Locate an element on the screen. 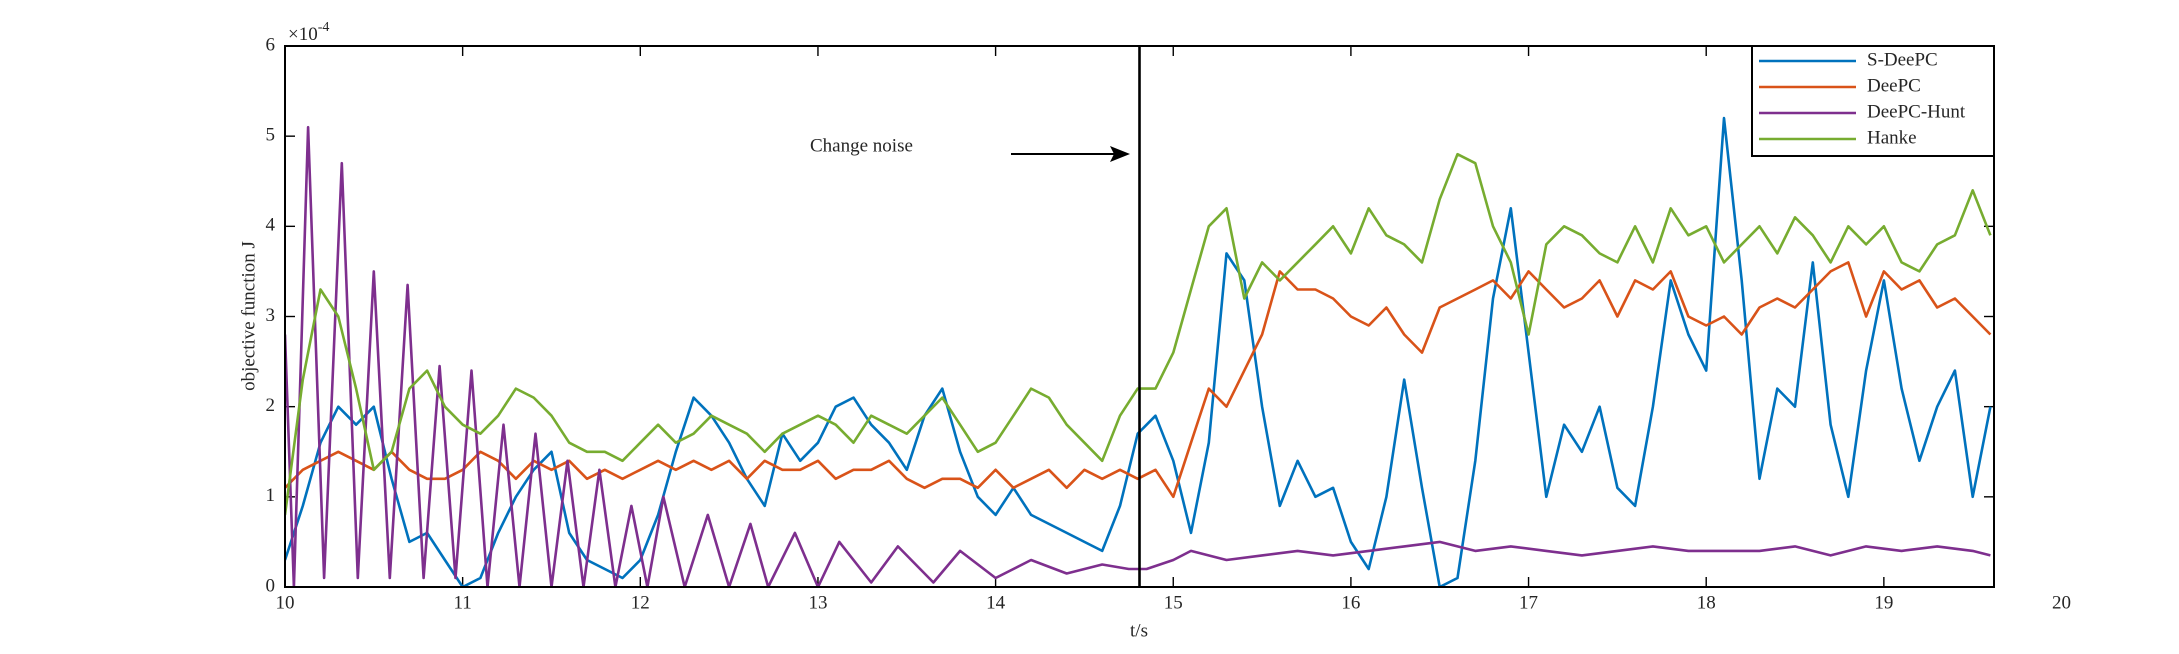  annotation-arrowhead is located at coordinates (1120, 154).